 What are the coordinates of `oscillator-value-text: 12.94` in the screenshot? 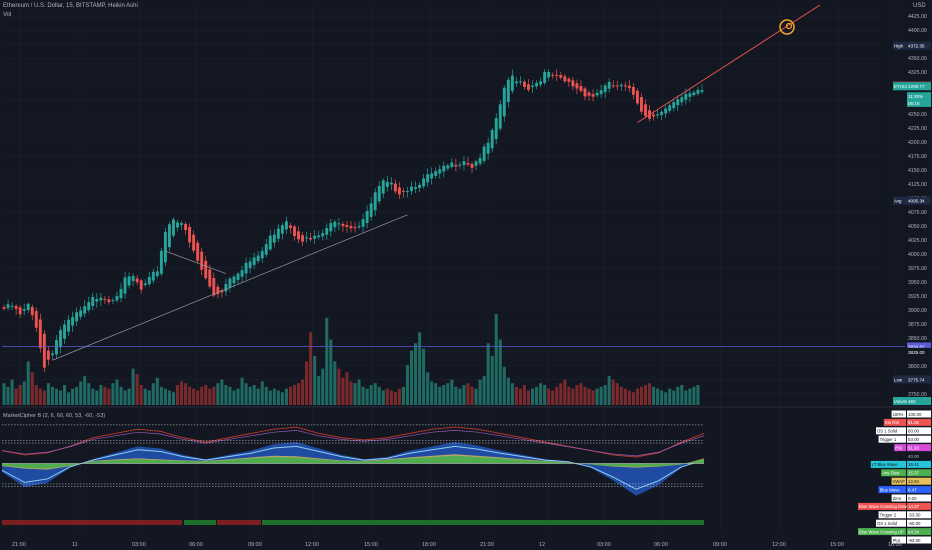 It's located at (914, 481).